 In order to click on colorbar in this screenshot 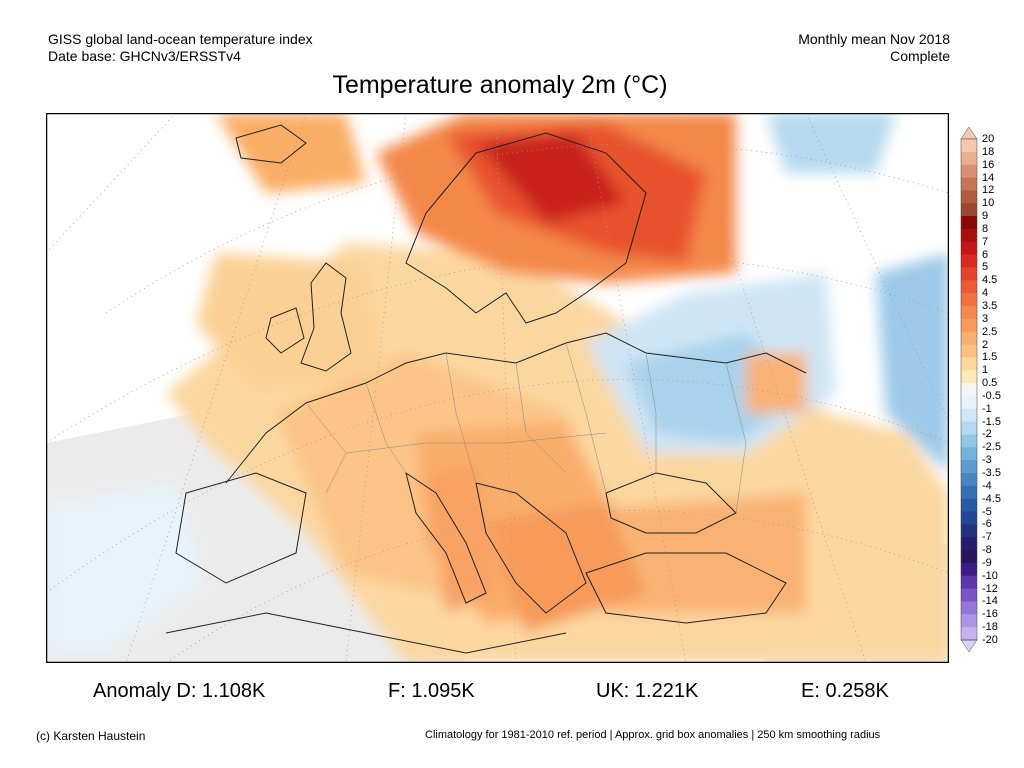, I will do `click(969, 389)`.